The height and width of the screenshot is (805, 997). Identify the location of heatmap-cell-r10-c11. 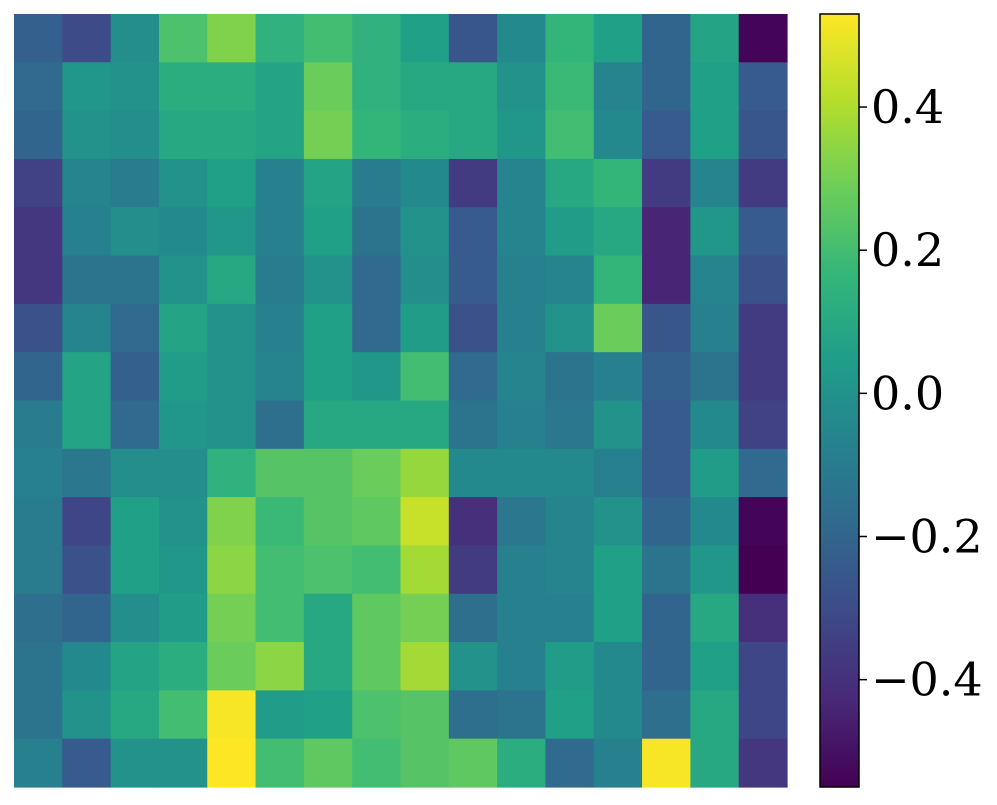
(570, 522).